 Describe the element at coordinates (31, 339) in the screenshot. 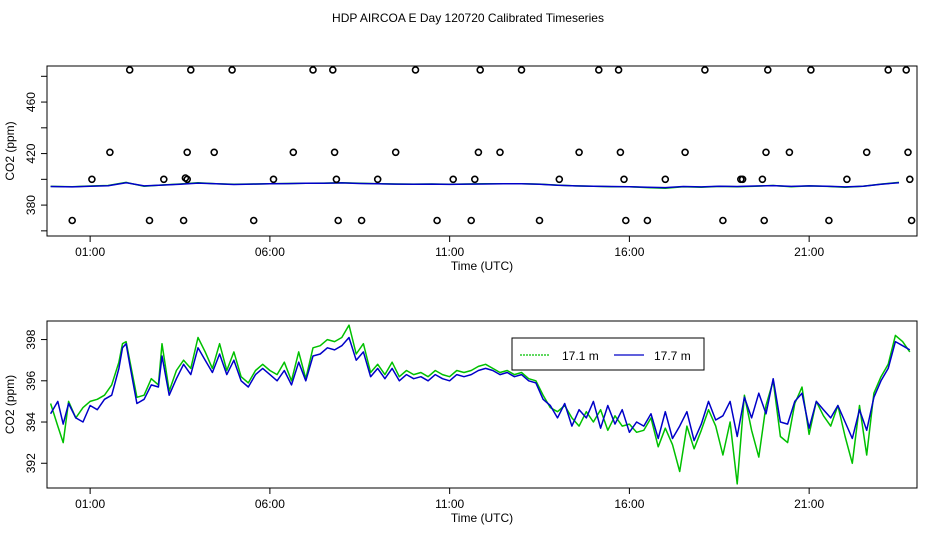

I see `y-tick-label: 398` at that location.